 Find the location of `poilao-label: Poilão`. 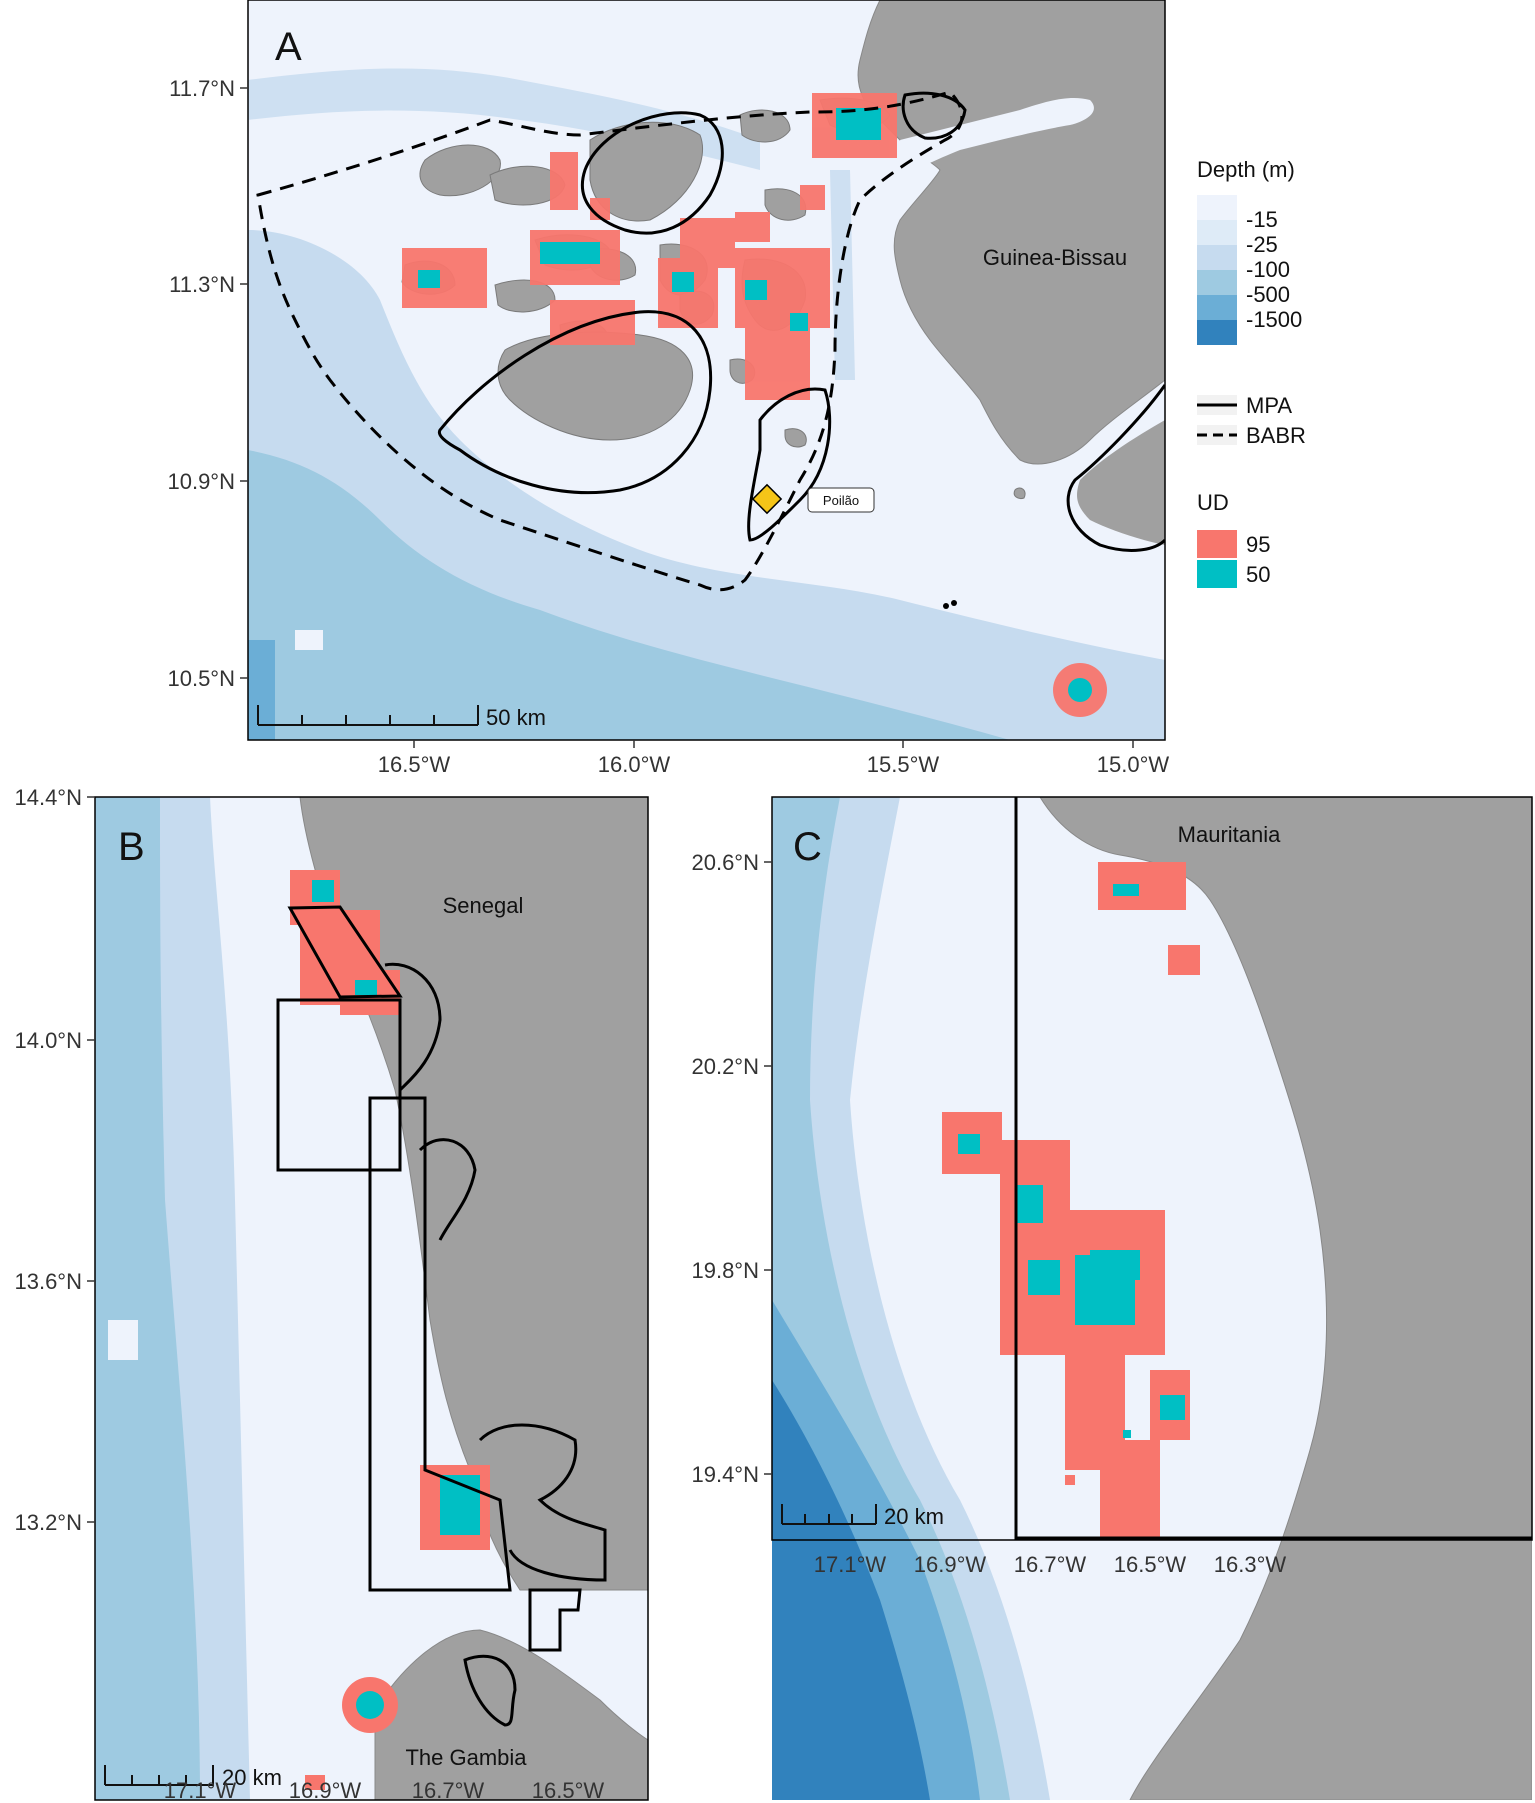

poilao-label: Poilão is located at coordinates (841, 500).